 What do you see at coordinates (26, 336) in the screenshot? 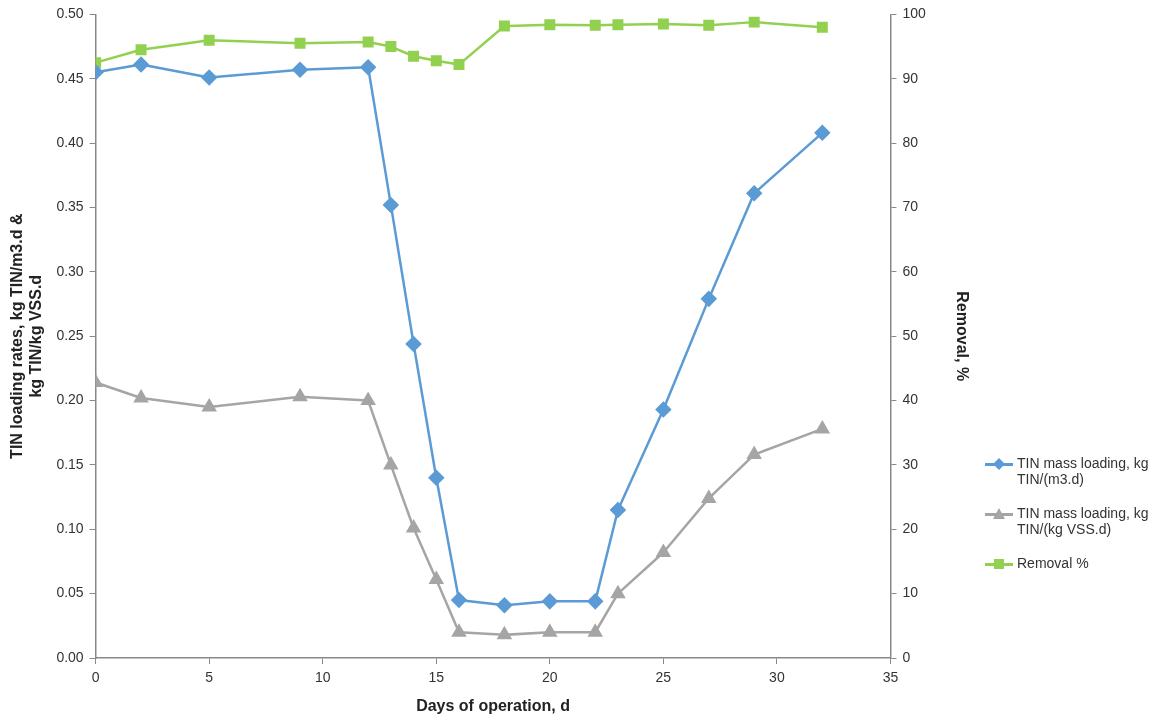
I see `y-axis-title: TIN loading rates, kg TIN/m3.d & kg TIN/kg VSS.d` at bounding box center [26, 336].